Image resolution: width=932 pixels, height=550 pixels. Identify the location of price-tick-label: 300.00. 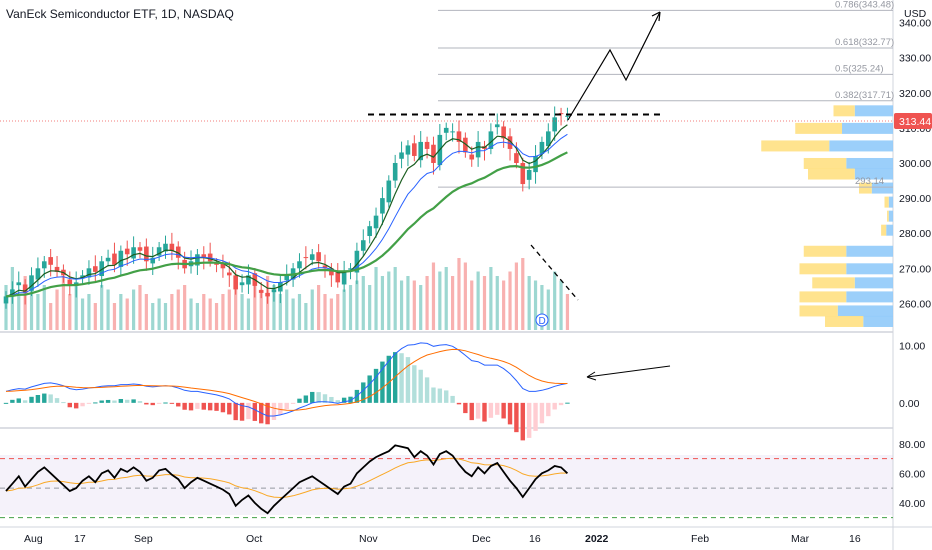
(915, 164).